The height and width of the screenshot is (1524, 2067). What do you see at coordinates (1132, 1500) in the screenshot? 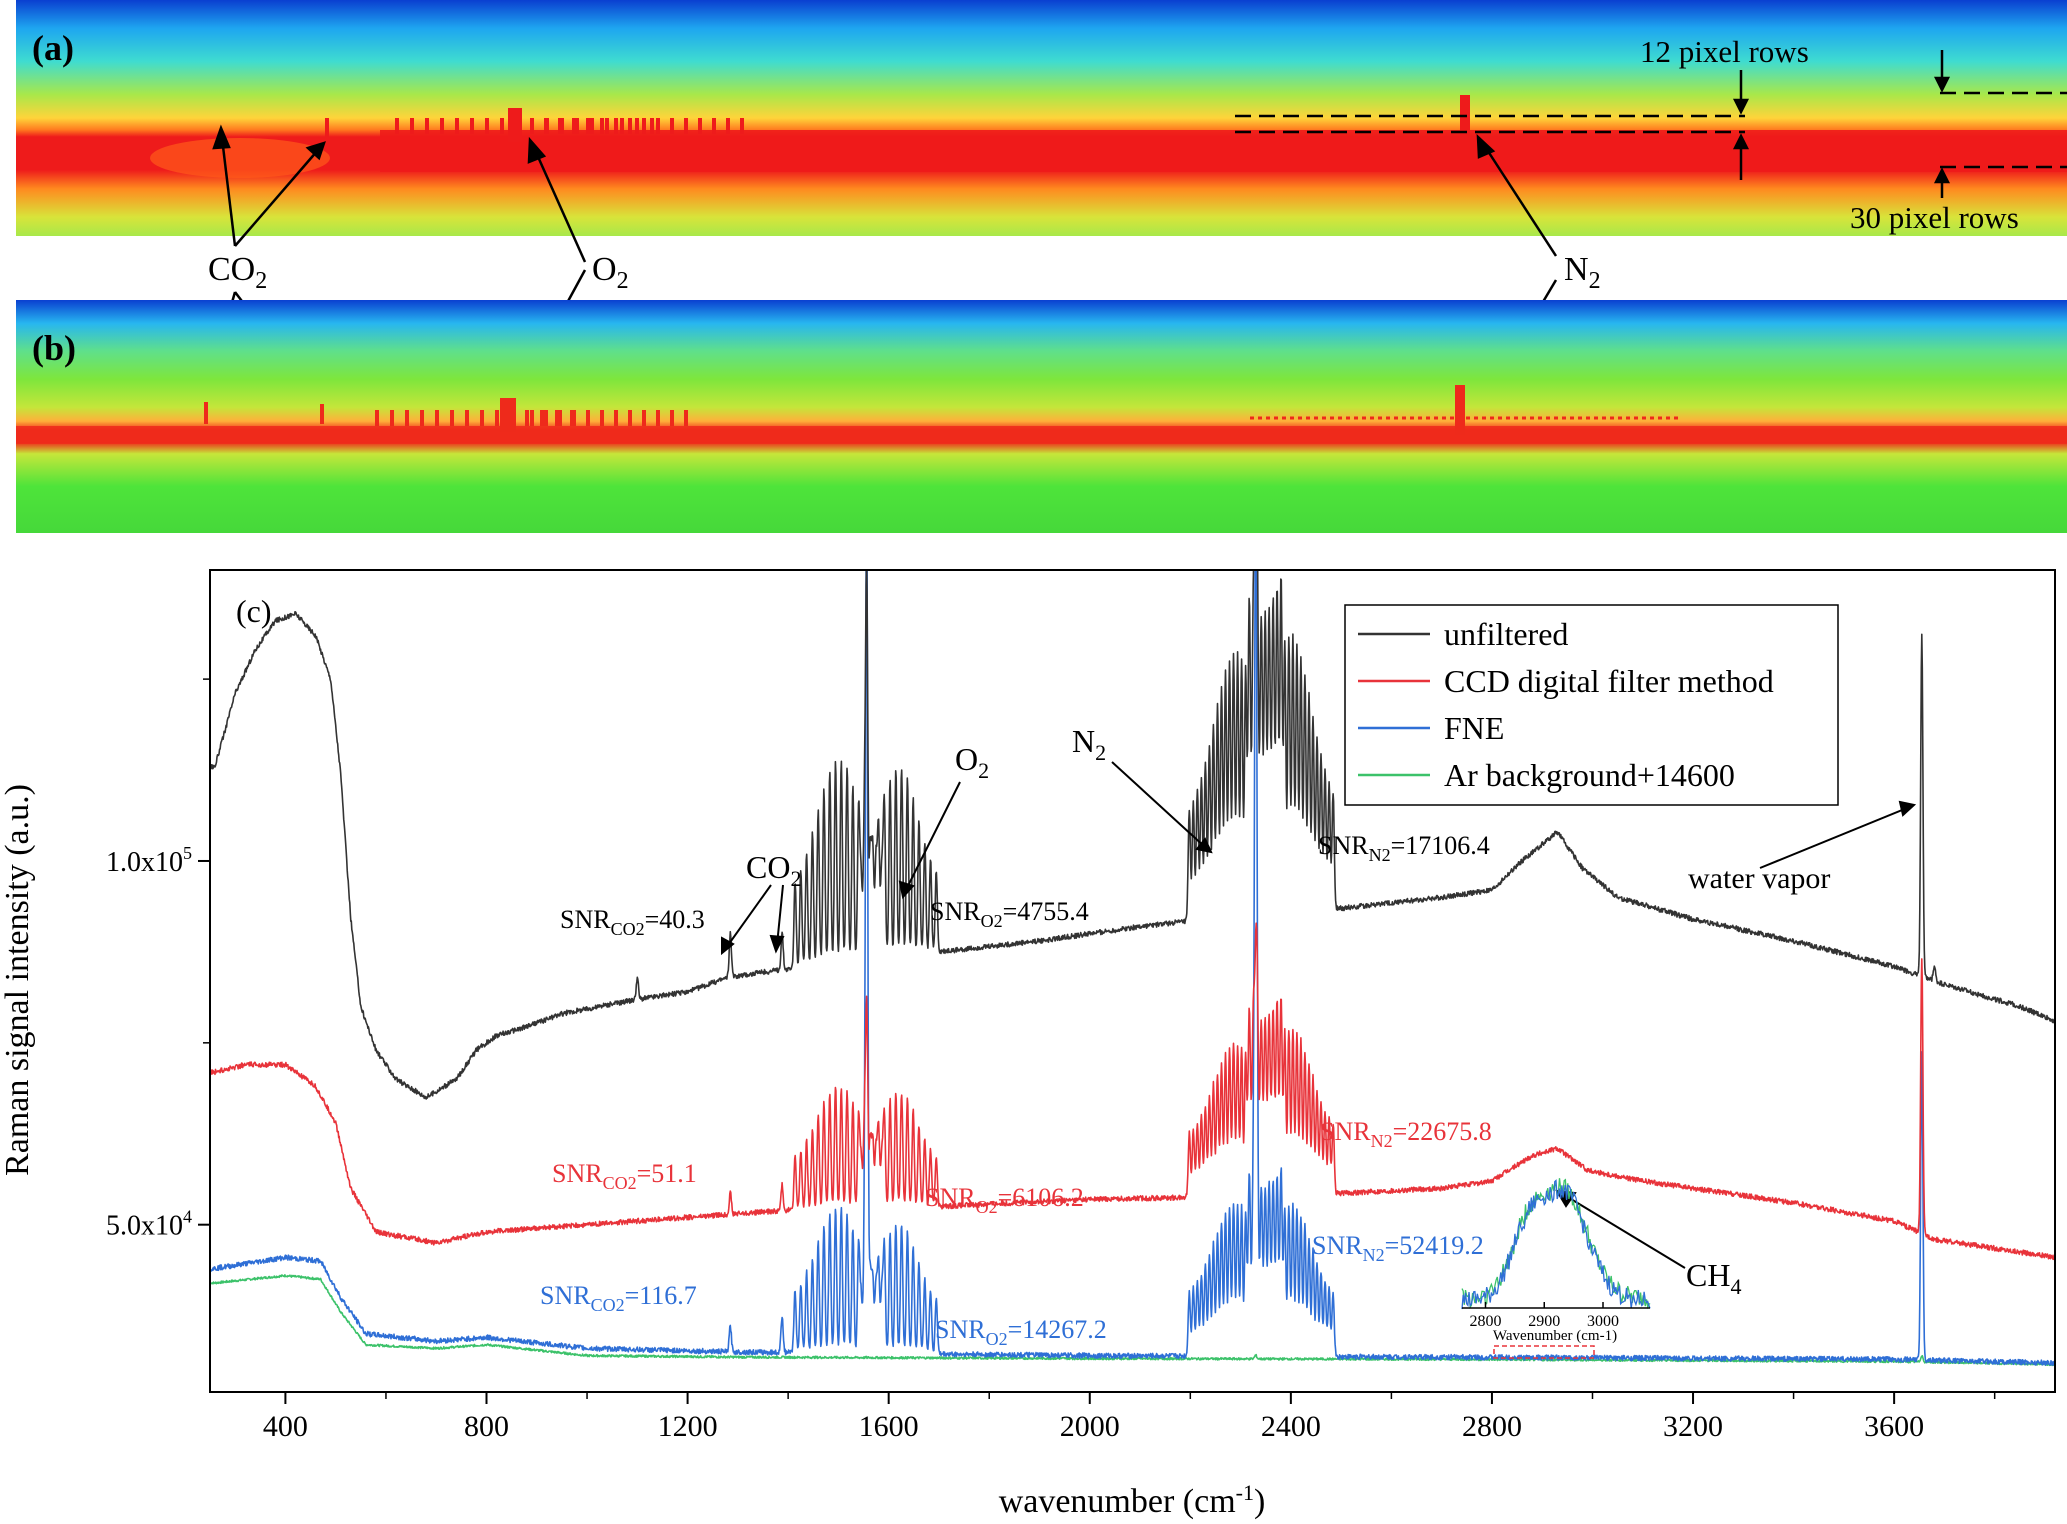
I see `x-axis-label: wavenumber (cm-1)` at bounding box center [1132, 1500].